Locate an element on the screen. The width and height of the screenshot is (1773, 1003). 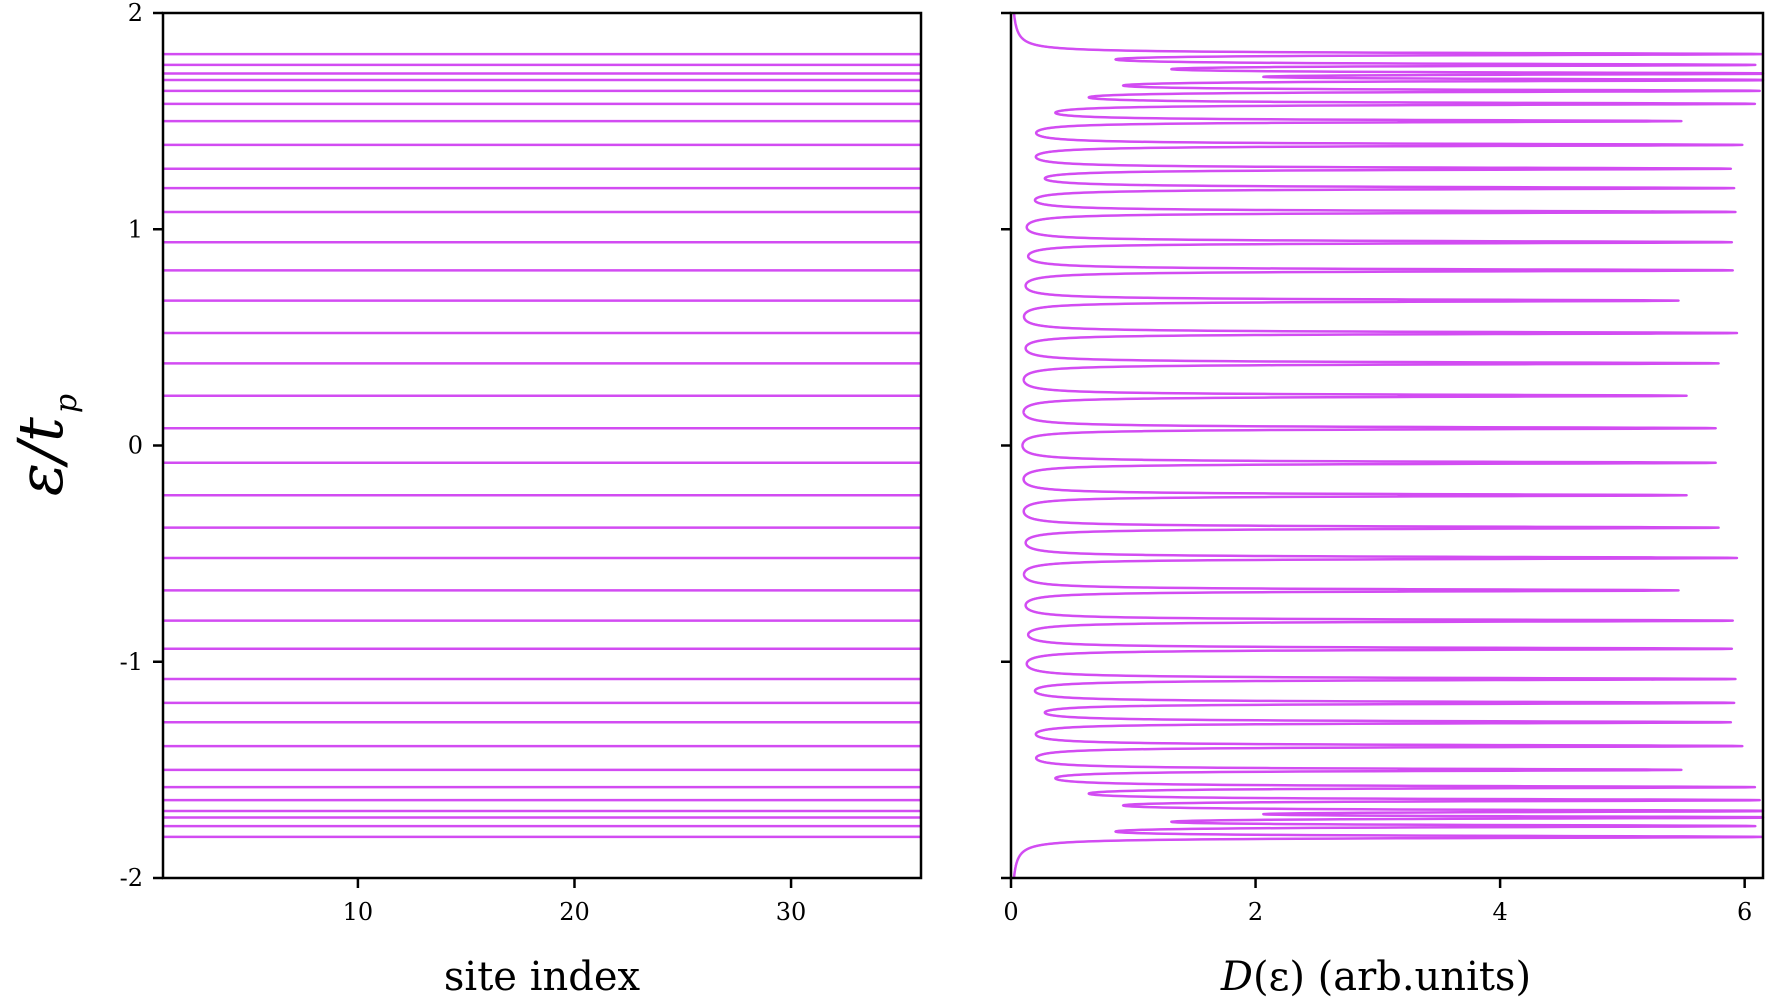
left-x-tick-label: 10 is located at coordinates (358, 912).